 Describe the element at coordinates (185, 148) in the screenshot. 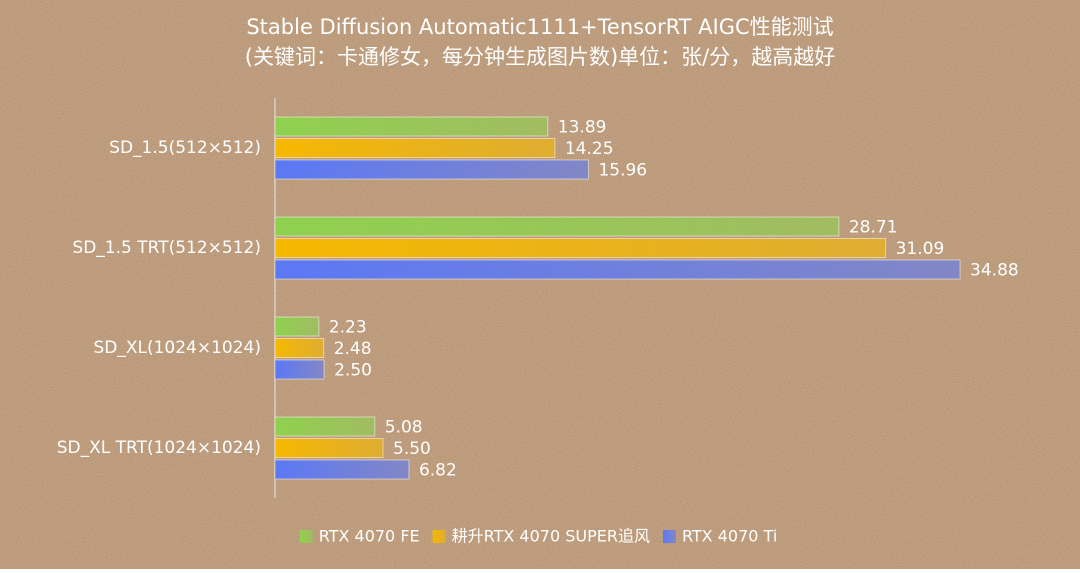

I see `y-tick-label: SD_1.5(512×512)` at that location.